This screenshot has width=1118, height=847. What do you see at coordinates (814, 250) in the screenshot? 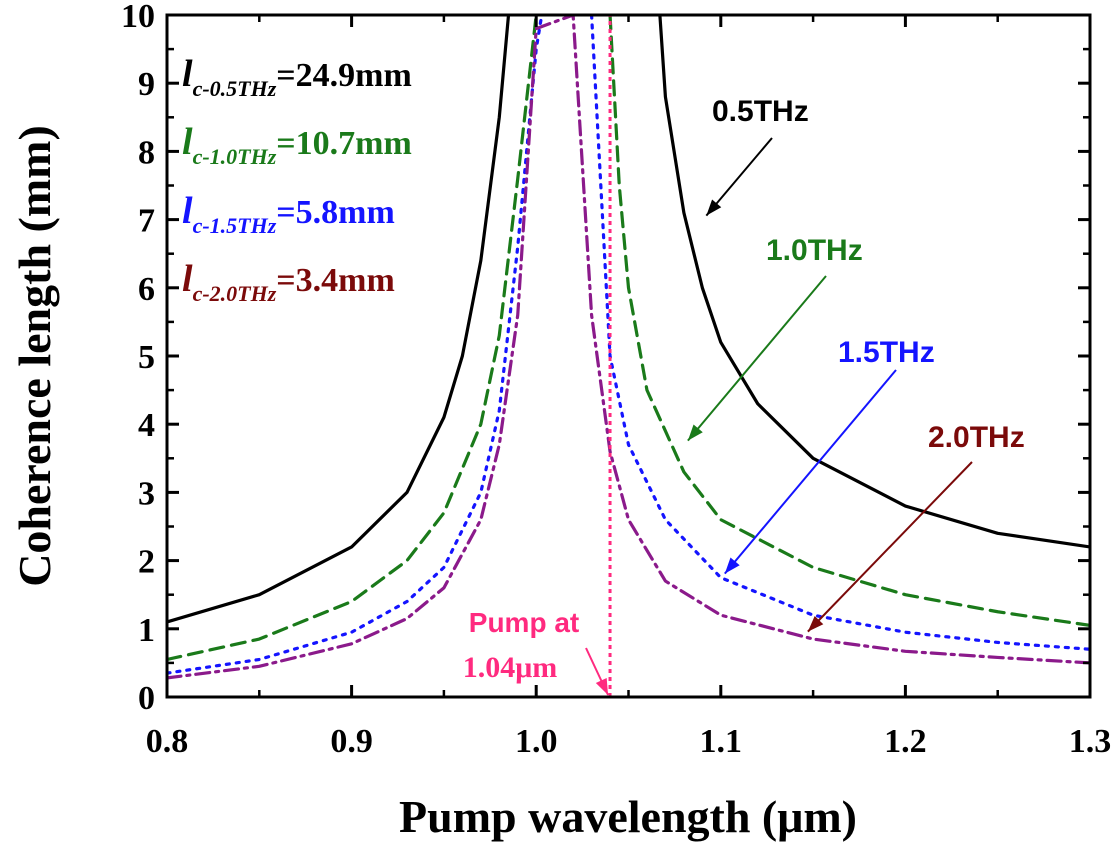
I see `annotation-1p0thz: 1.0THz` at bounding box center [814, 250].